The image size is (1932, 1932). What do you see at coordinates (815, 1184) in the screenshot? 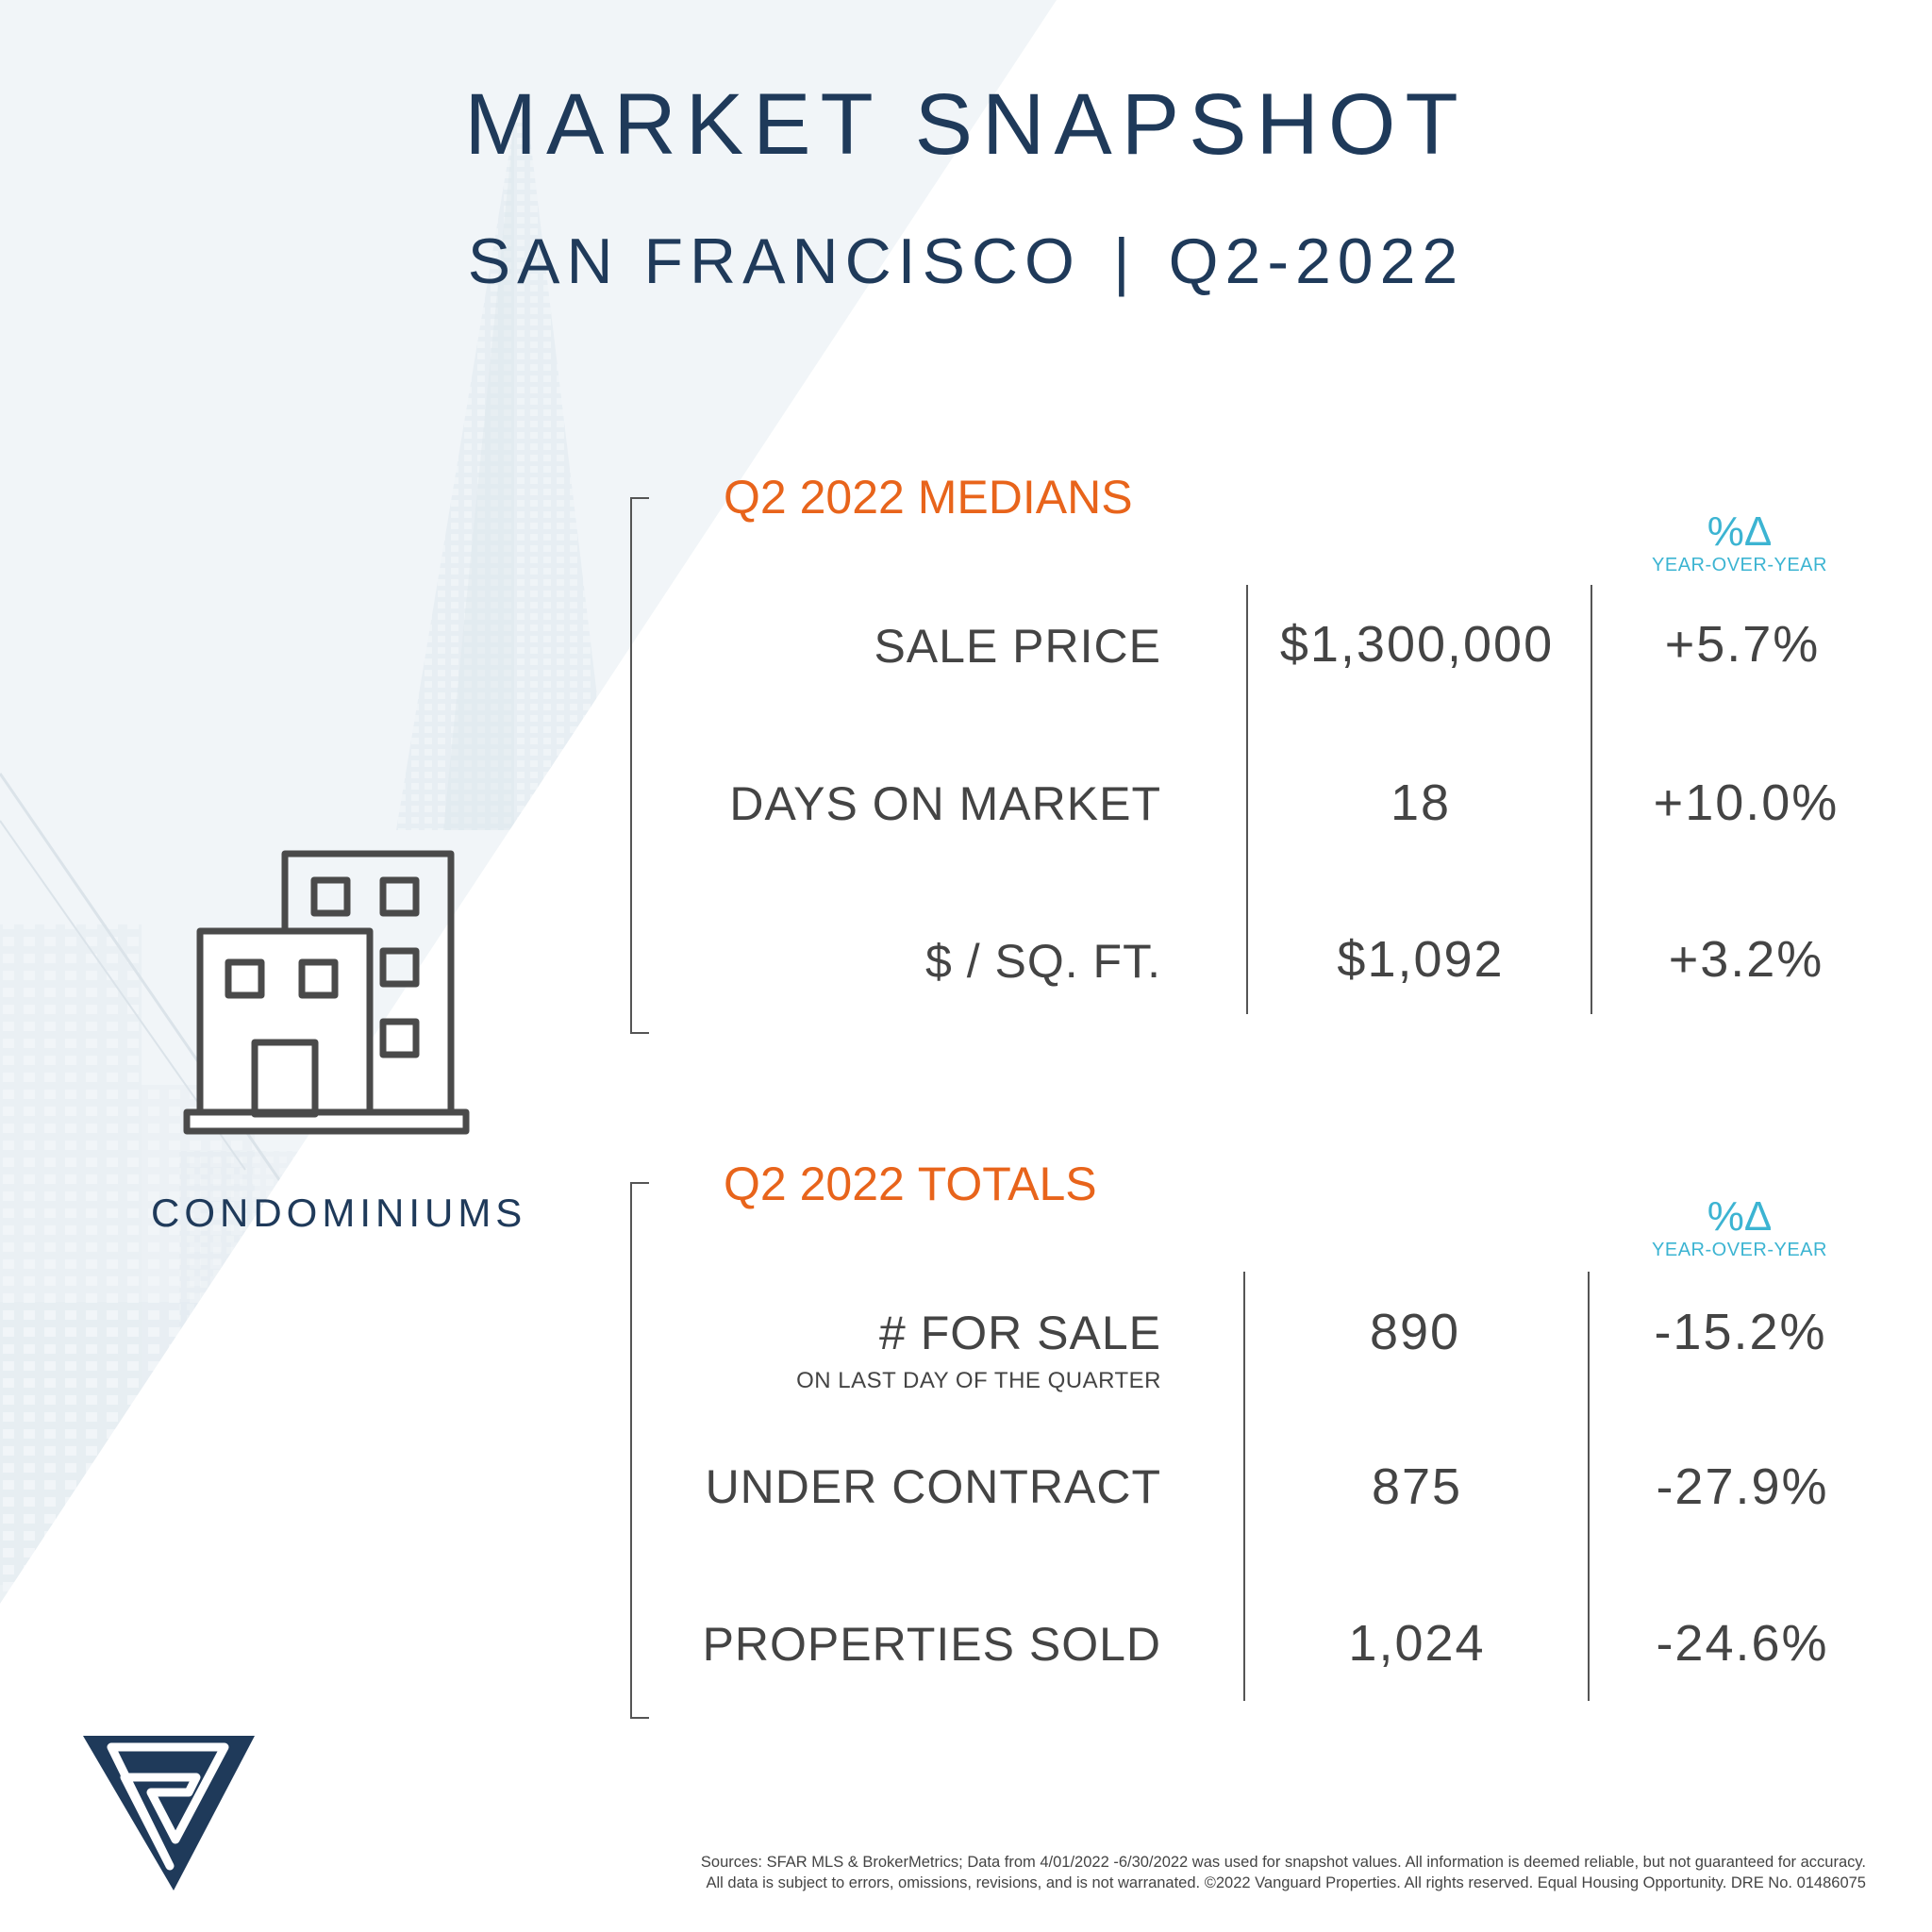
I see `totals-title-prefix: Q2 2022` at bounding box center [815, 1184].